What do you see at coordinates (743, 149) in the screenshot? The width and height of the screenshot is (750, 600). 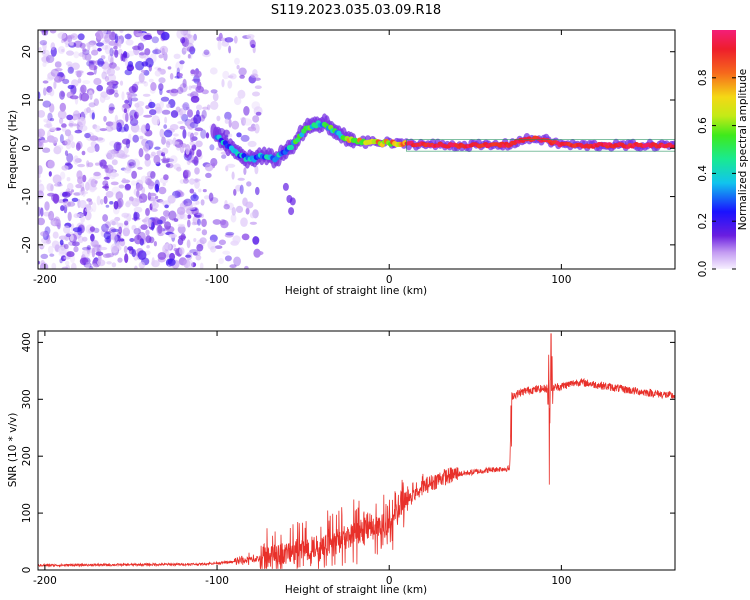 I see `colorbar-label: Normalized spectral amplitude` at bounding box center [743, 149].